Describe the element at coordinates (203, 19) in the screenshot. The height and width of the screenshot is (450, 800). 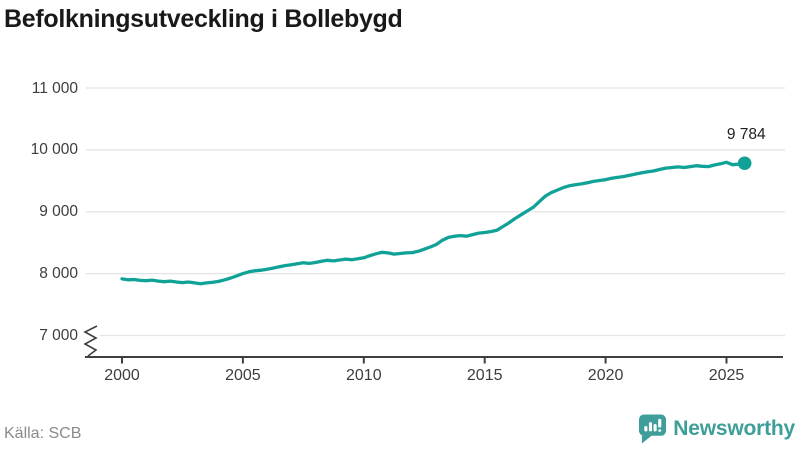
I see `chart-title: Befolkningsutveckling i Bollebygd` at that location.